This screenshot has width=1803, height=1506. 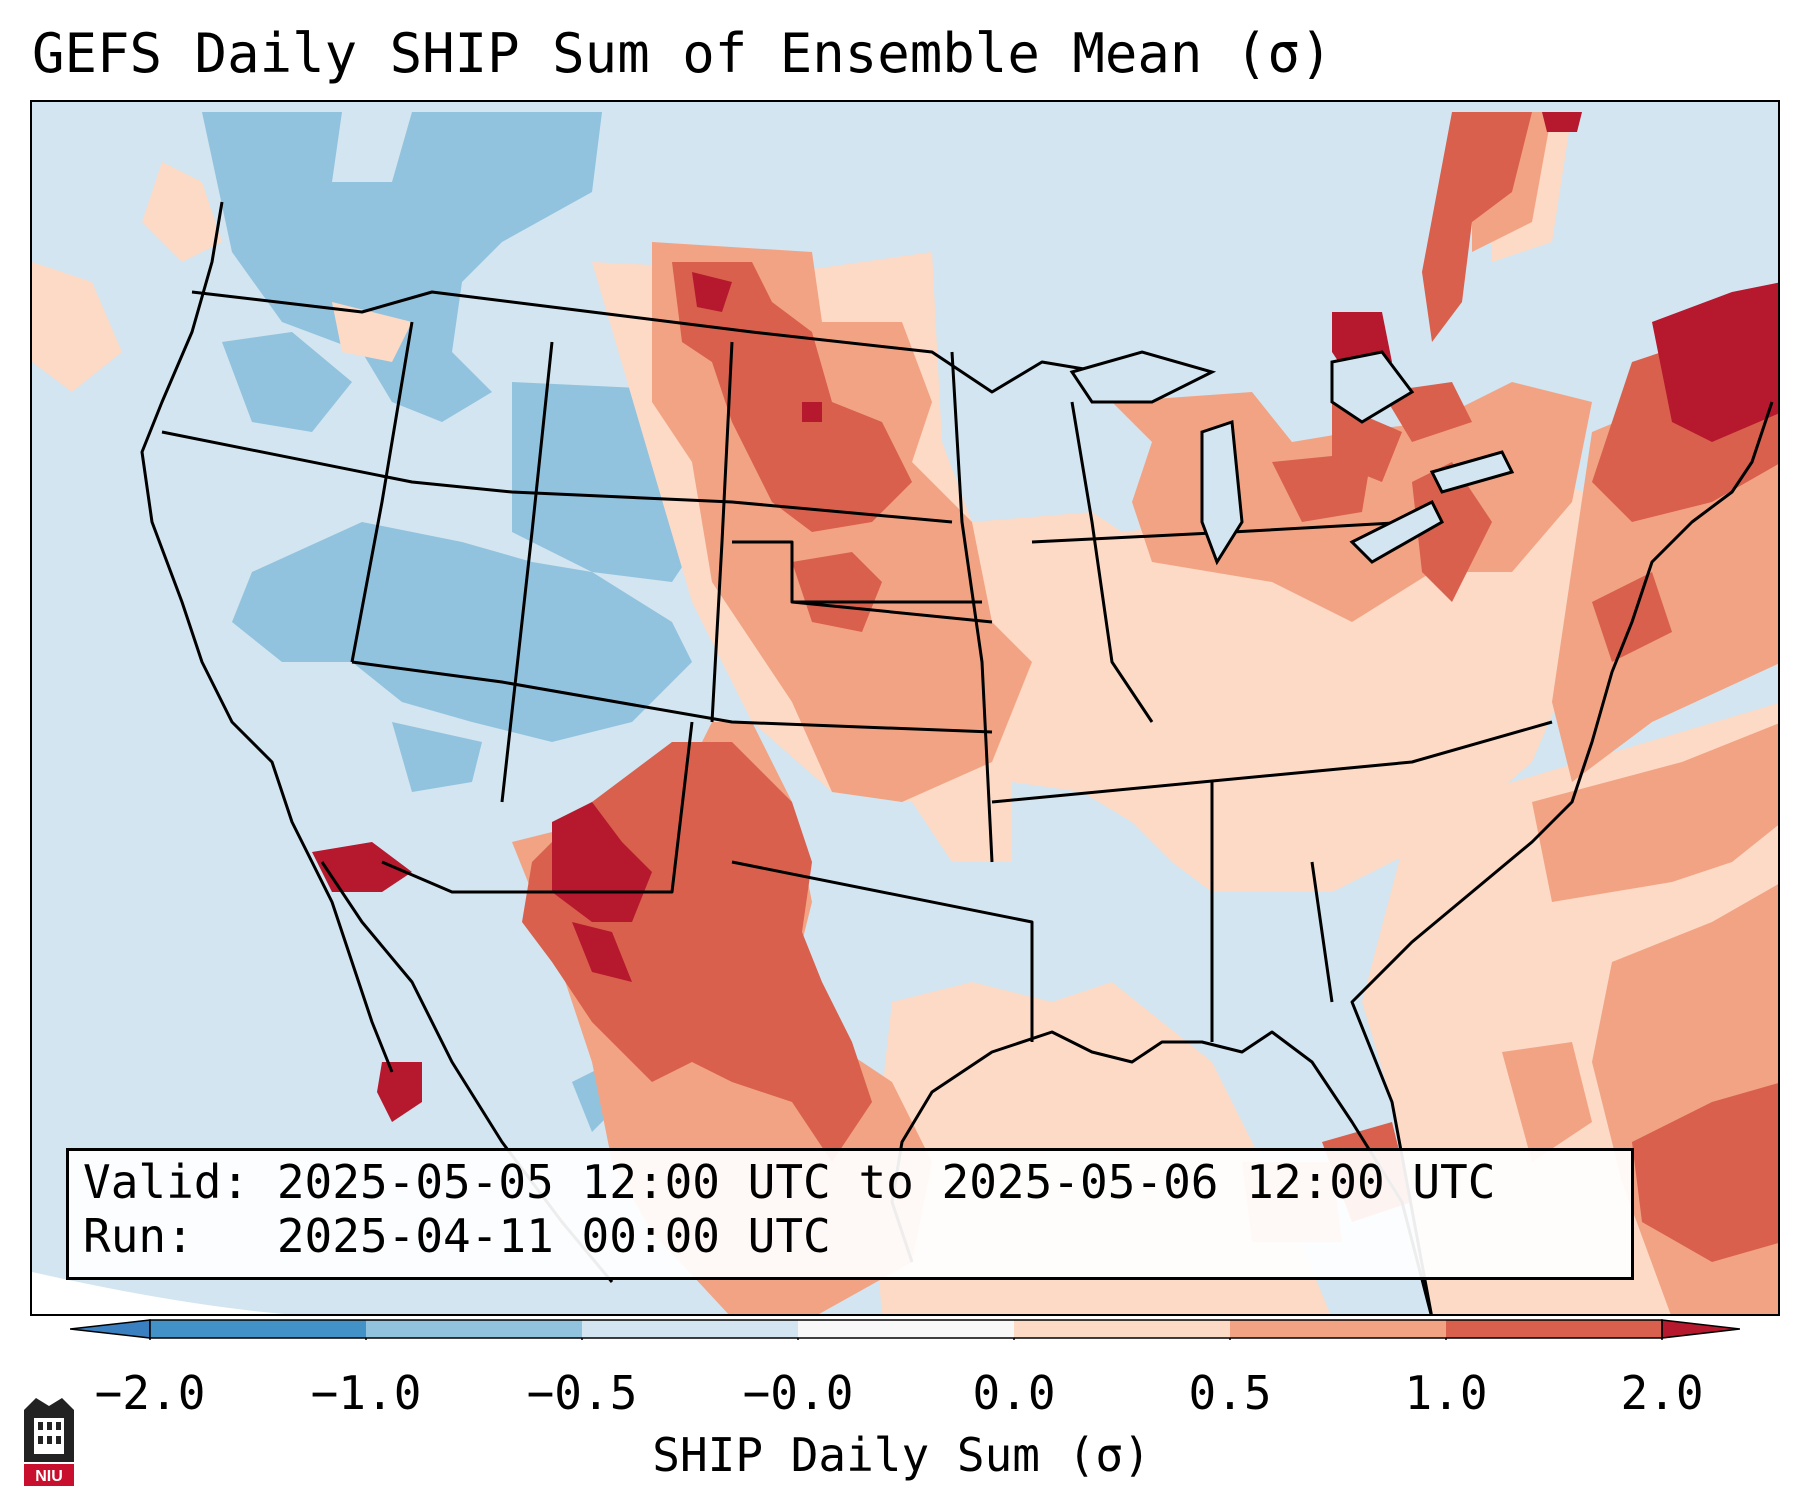 What do you see at coordinates (1700, 1329) in the screenshot?
I see `colorbar-extend-high` at bounding box center [1700, 1329].